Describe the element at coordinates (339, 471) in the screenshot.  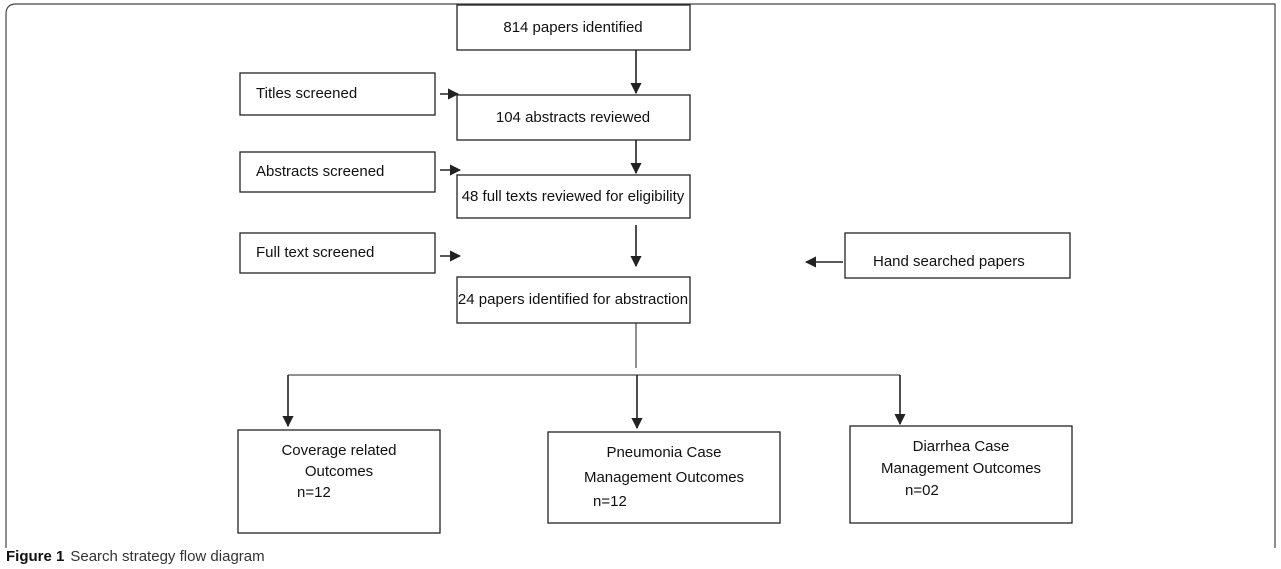
I see `box-label: Outcomes` at that location.